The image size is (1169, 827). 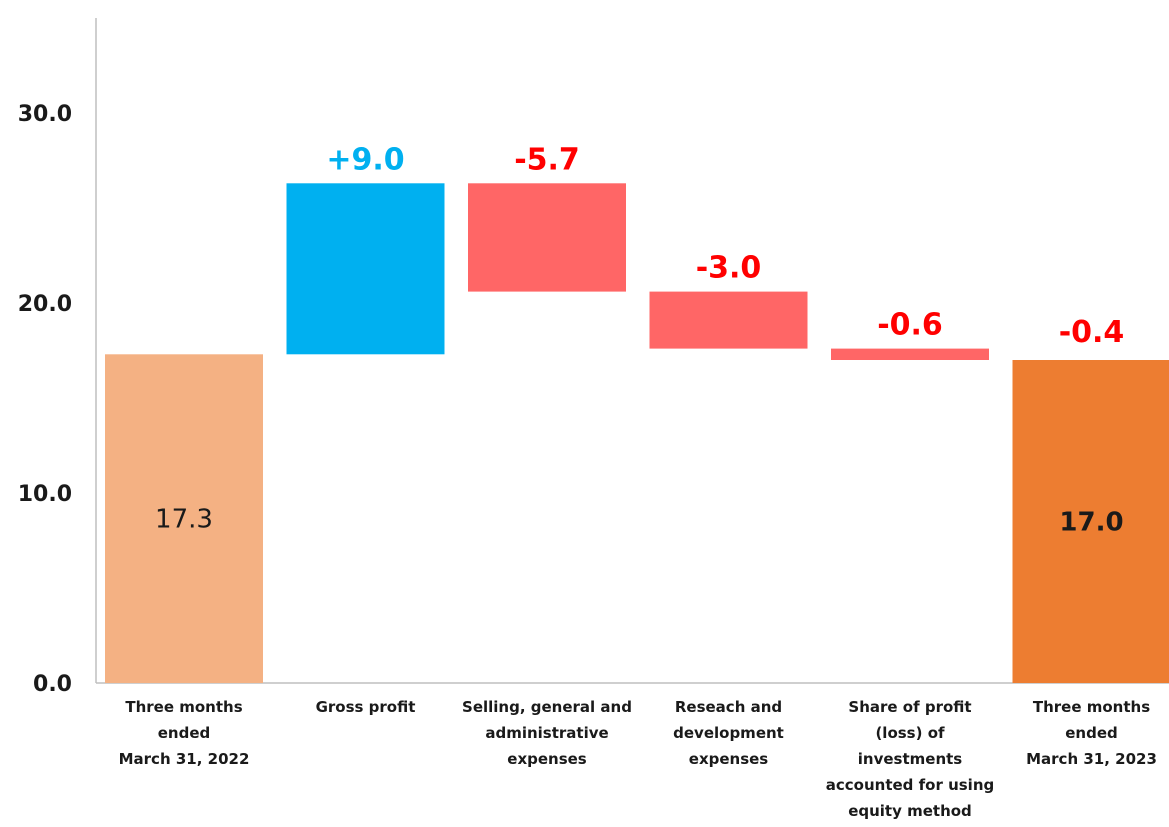 I want to click on category-label-4: Share of profit, so click(x=909, y=707).